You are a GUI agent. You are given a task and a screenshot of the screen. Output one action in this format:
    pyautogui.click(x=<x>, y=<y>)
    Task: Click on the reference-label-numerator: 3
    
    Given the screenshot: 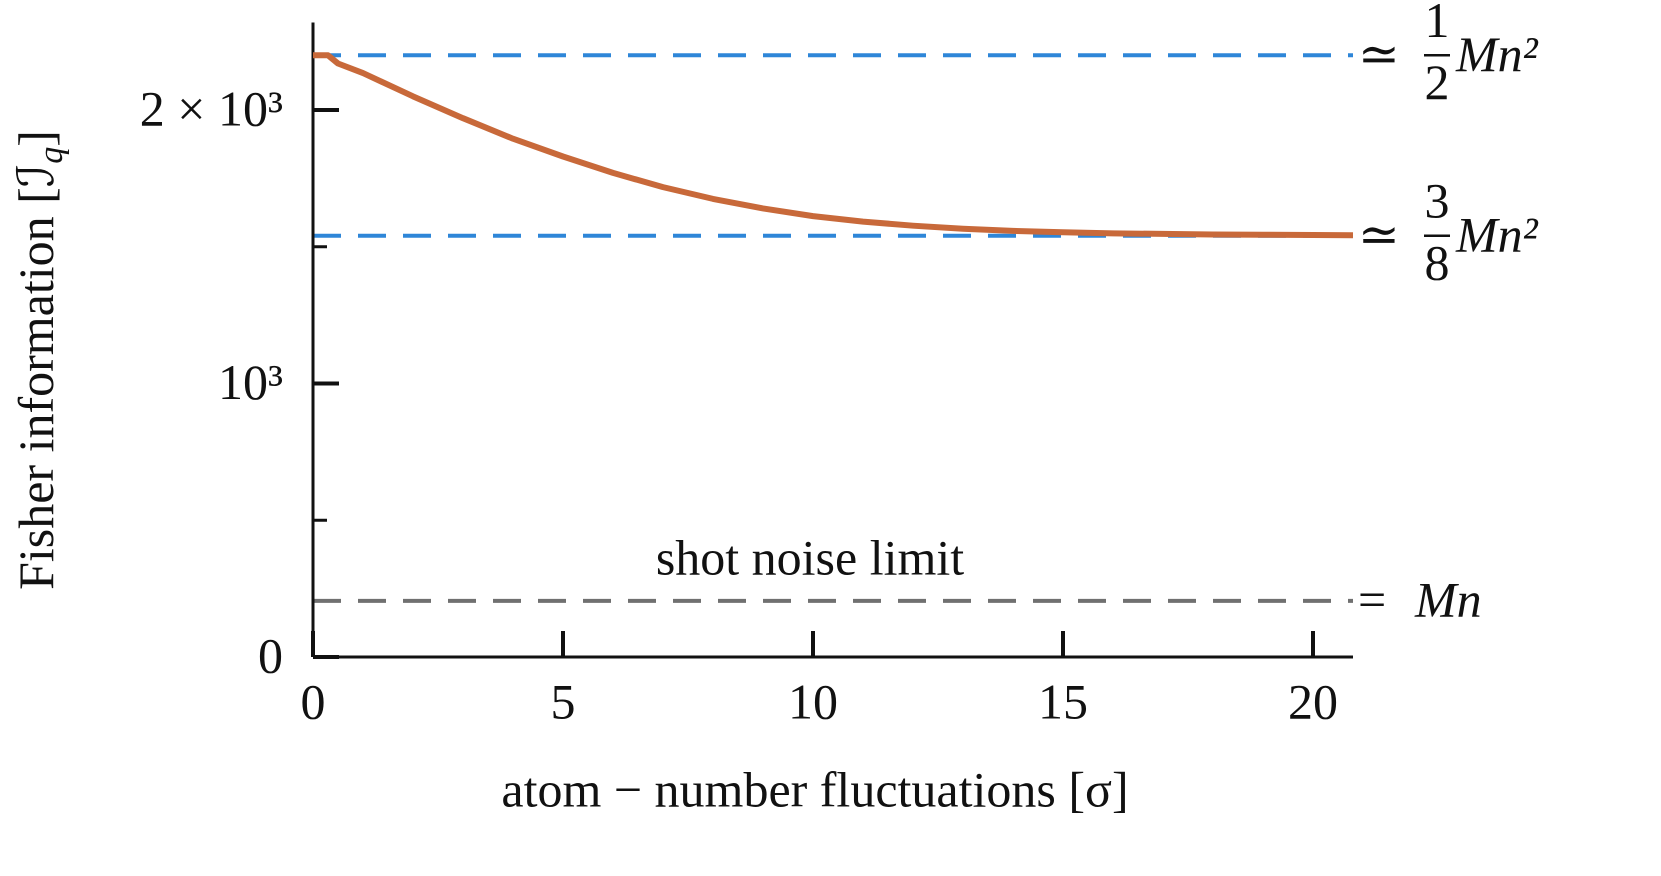 What is the action you would take?
    pyautogui.click(x=1437, y=200)
    